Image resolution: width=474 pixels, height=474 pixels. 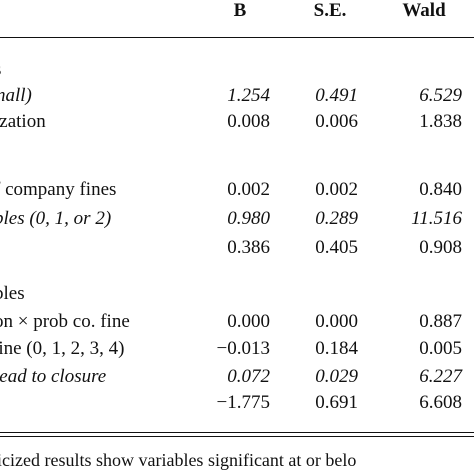 I want to click on cell-se: 0.002, so click(x=336, y=189).